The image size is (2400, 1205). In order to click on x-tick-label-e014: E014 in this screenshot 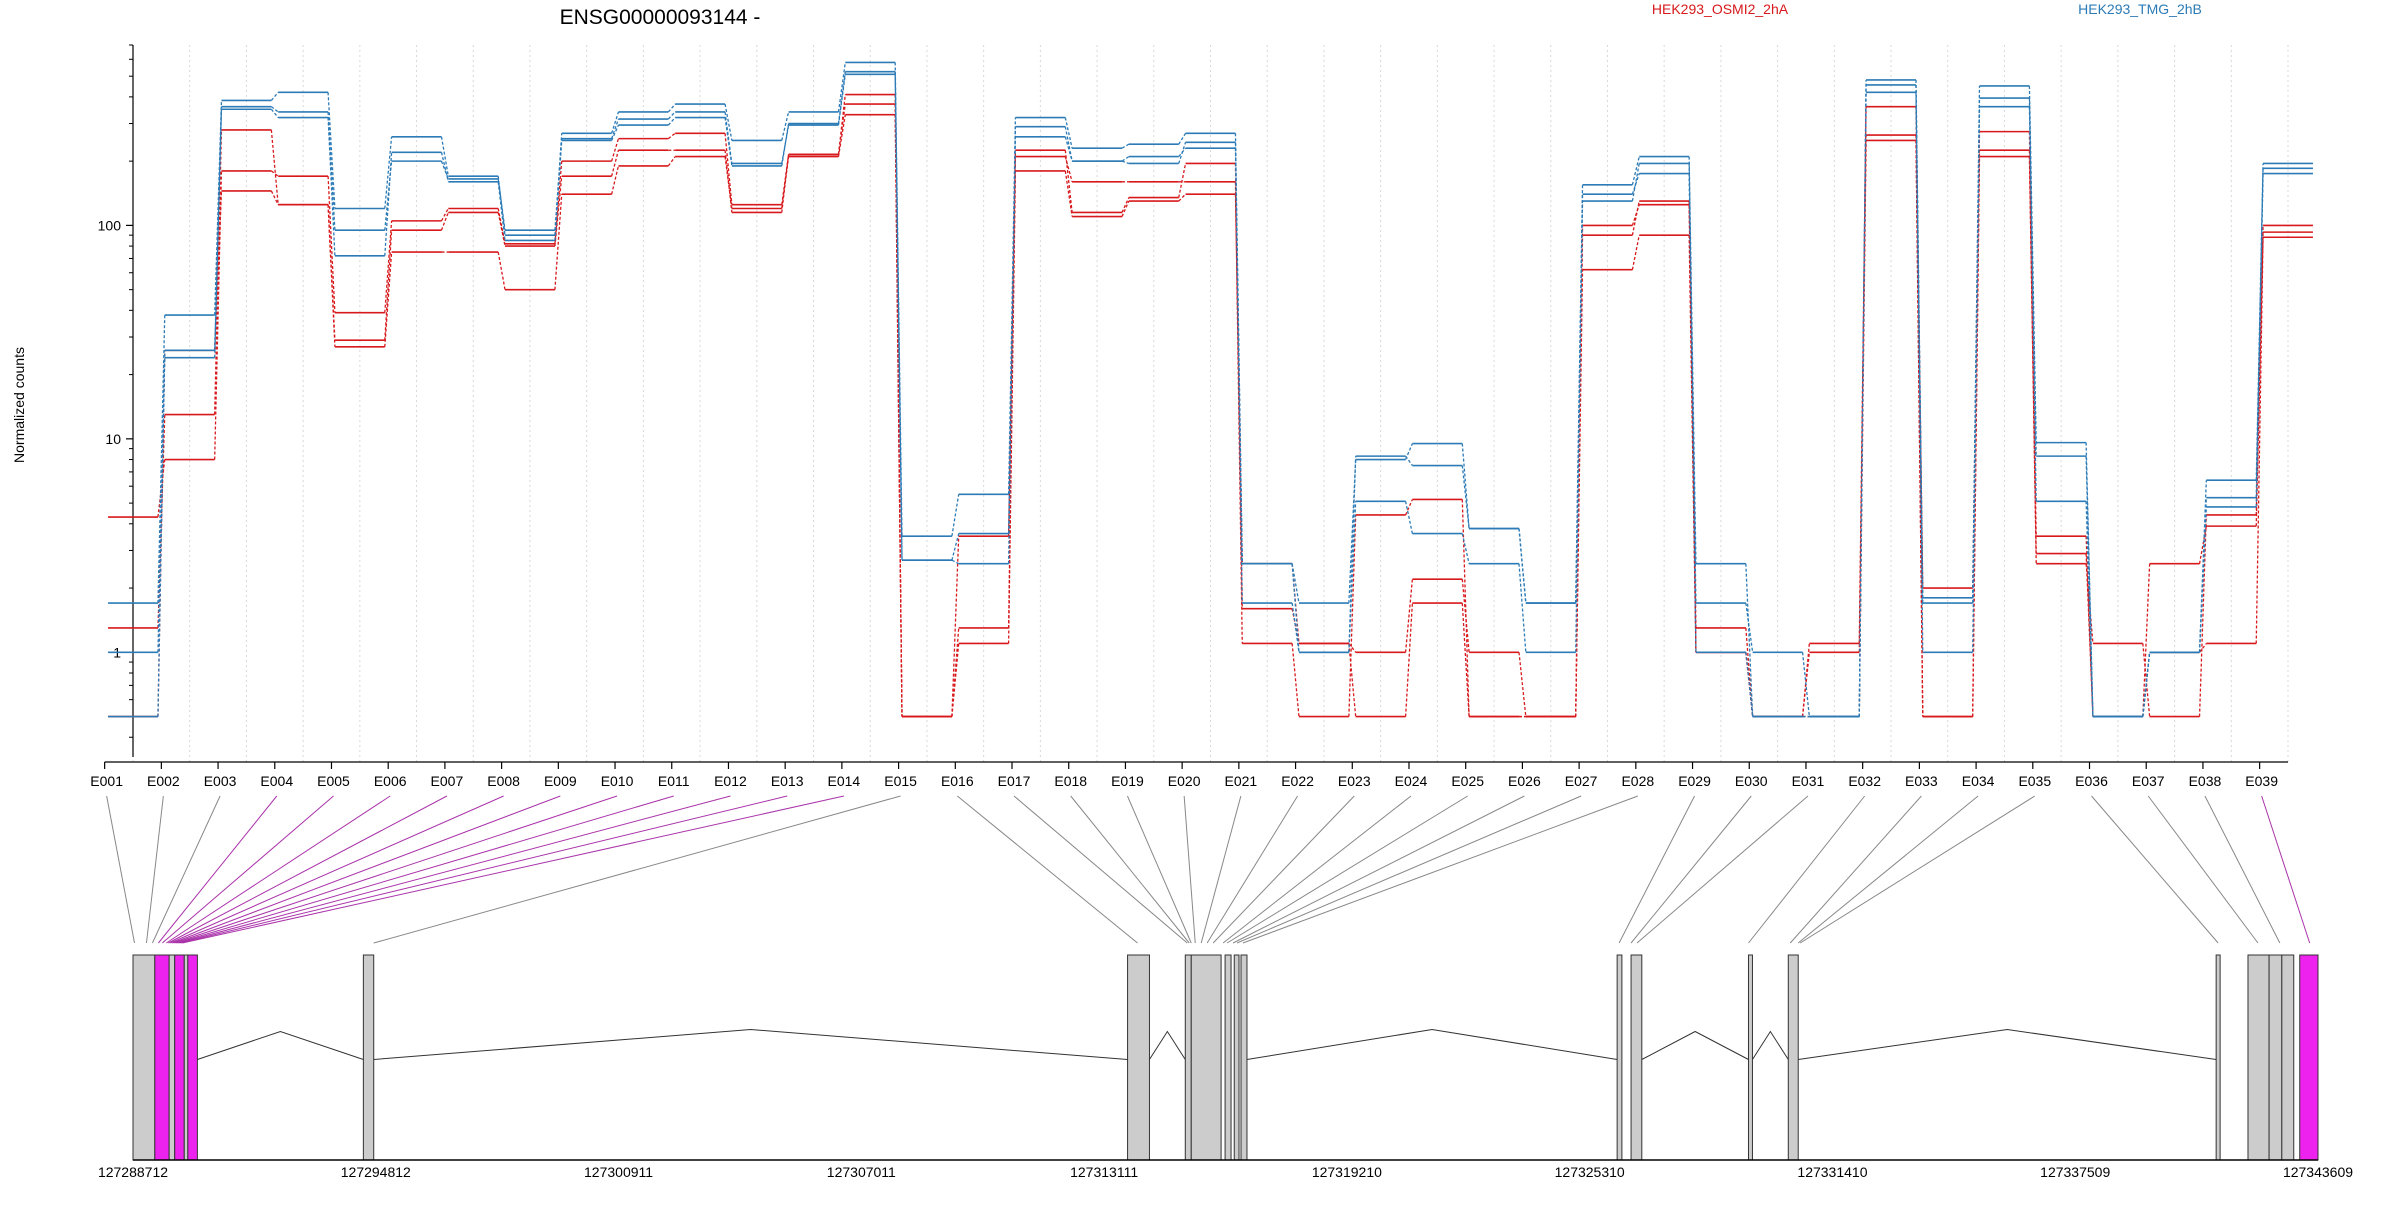, I will do `click(844, 781)`.